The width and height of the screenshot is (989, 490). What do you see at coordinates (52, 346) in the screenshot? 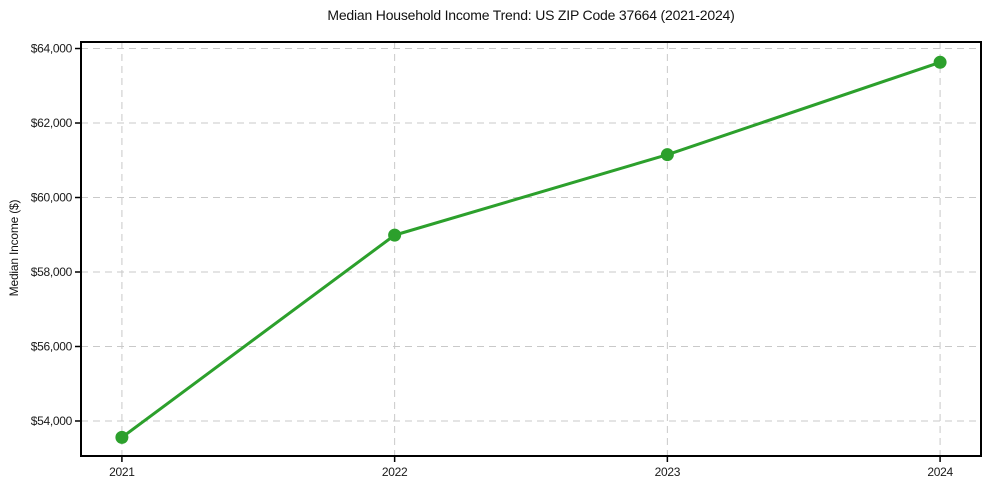
I see `y-tick-label: $56,000` at bounding box center [52, 346].